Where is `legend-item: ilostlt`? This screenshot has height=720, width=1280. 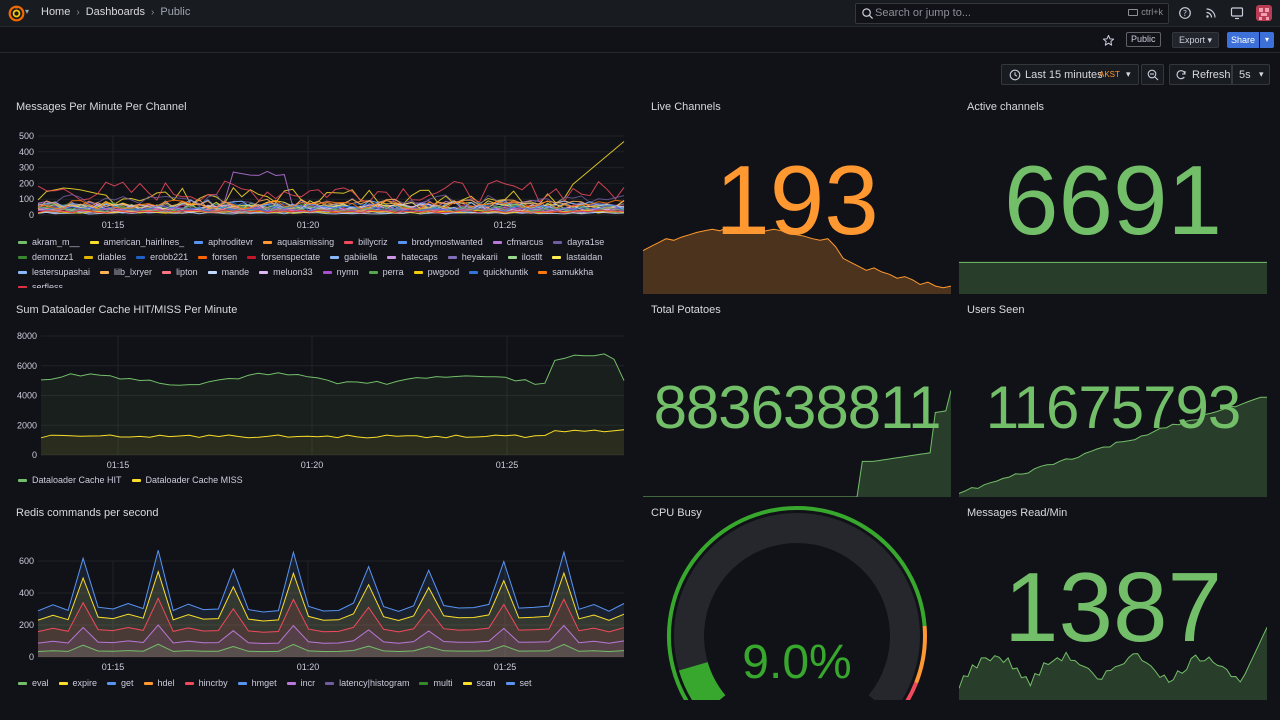
legend-item: ilostlt is located at coordinates (524, 257).